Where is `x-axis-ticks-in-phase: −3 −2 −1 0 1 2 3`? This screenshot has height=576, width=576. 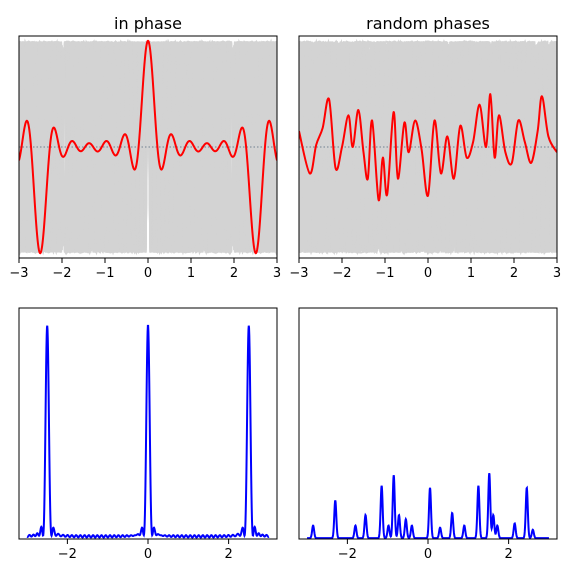
x-axis-ticks-in-phase: −3 −2 −1 0 1 2 3 is located at coordinates (145, 269).